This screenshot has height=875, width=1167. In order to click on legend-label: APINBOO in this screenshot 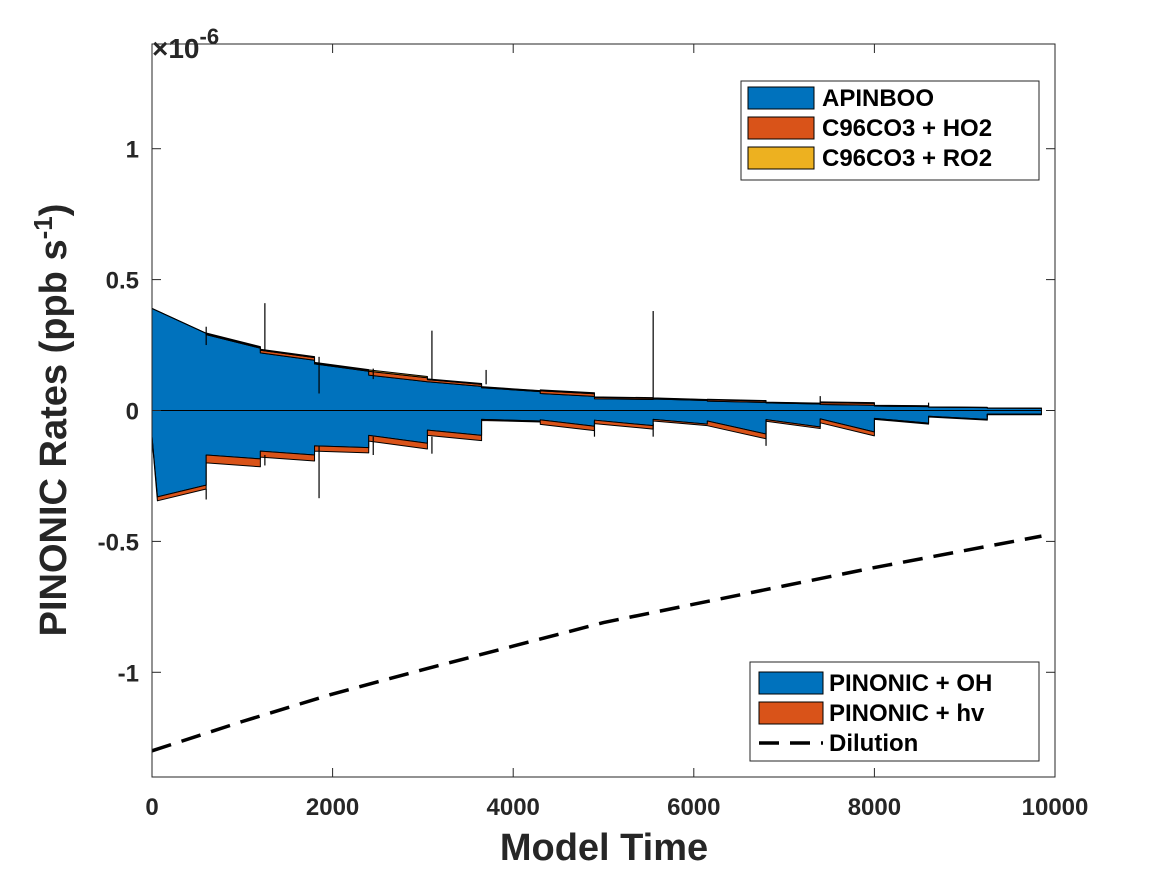, I will do `click(878, 98)`.